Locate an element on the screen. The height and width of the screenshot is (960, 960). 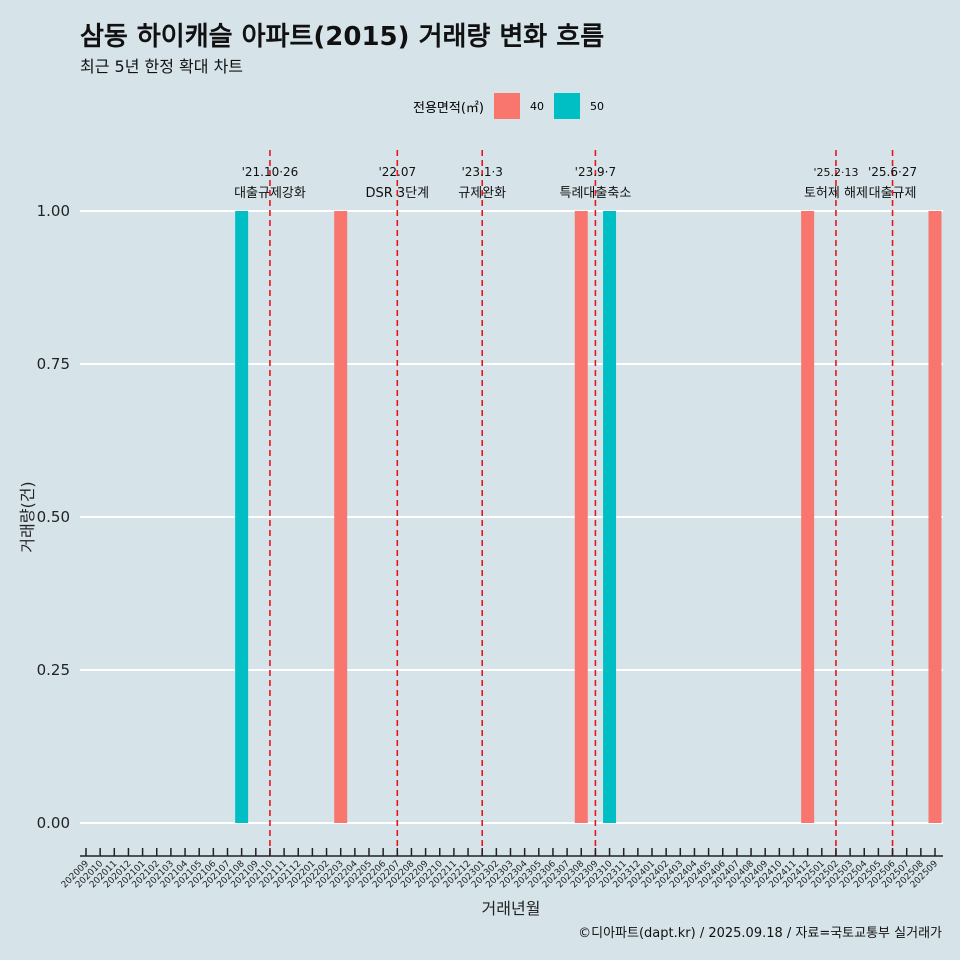
event-date: '25.2·13 is located at coordinates (835, 172).